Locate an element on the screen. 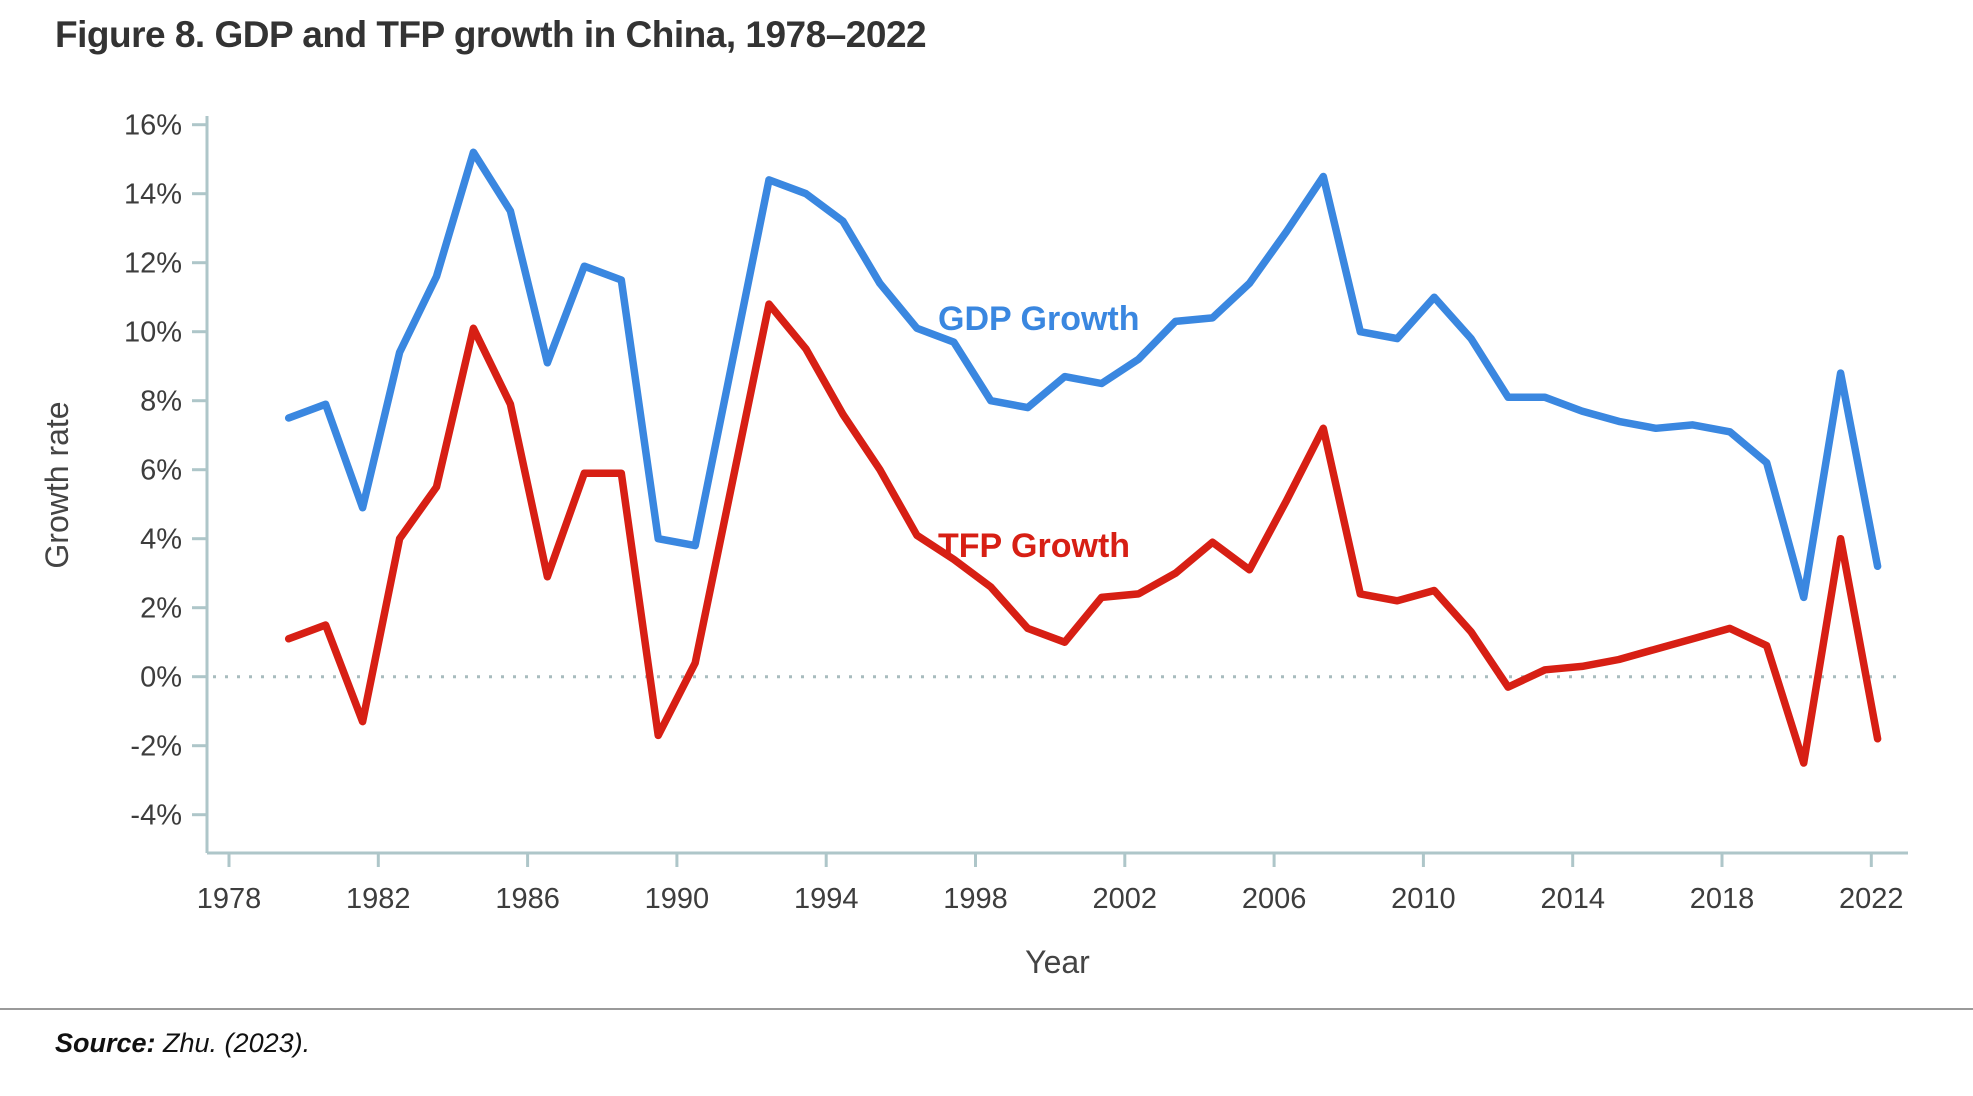  x-tick-label: 2006 is located at coordinates (1274, 899).